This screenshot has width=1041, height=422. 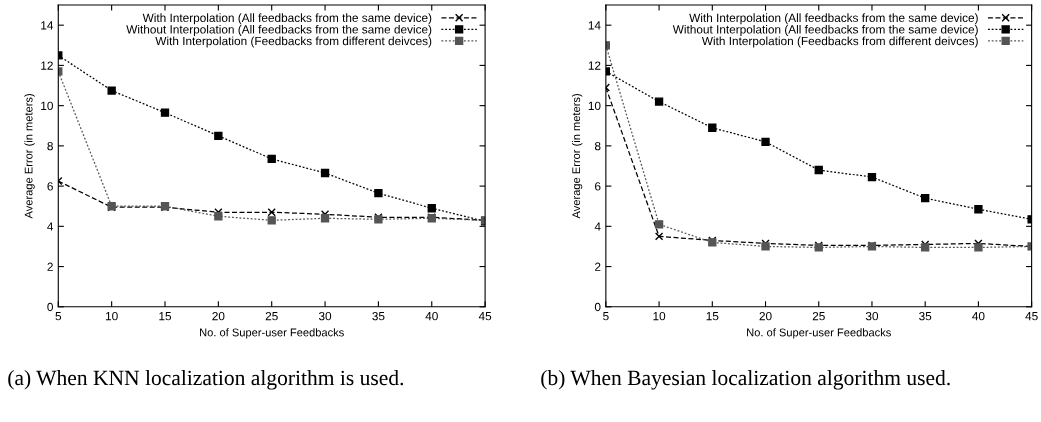 I want to click on text: (b) When Bayesian localization algorithm used., so click(x=745, y=380).